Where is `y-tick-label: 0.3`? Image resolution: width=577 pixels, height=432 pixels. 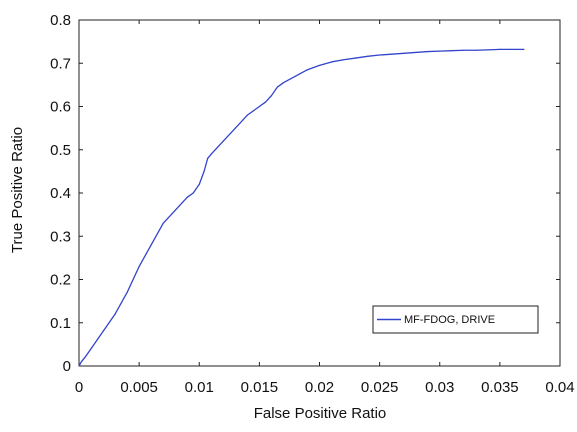 y-tick-label: 0.3 is located at coordinates (60, 236).